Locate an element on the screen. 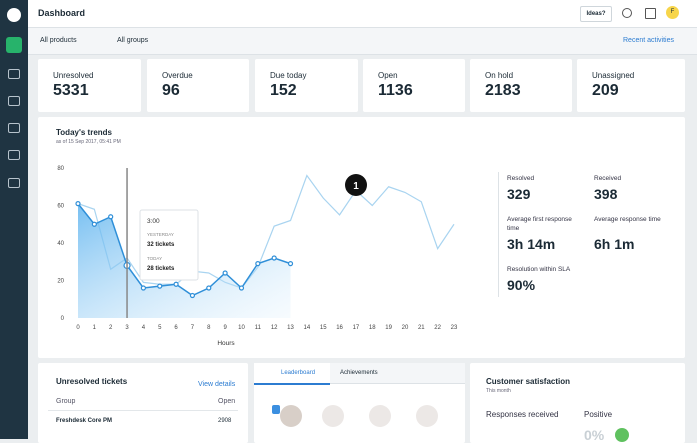 The image size is (697, 443). smiley-icon is located at coordinates (622, 435).